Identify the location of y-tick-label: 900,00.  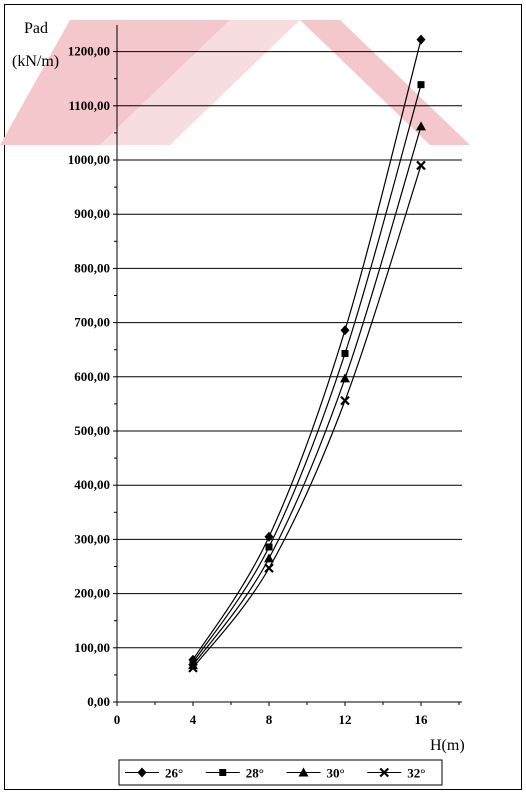
(92, 213).